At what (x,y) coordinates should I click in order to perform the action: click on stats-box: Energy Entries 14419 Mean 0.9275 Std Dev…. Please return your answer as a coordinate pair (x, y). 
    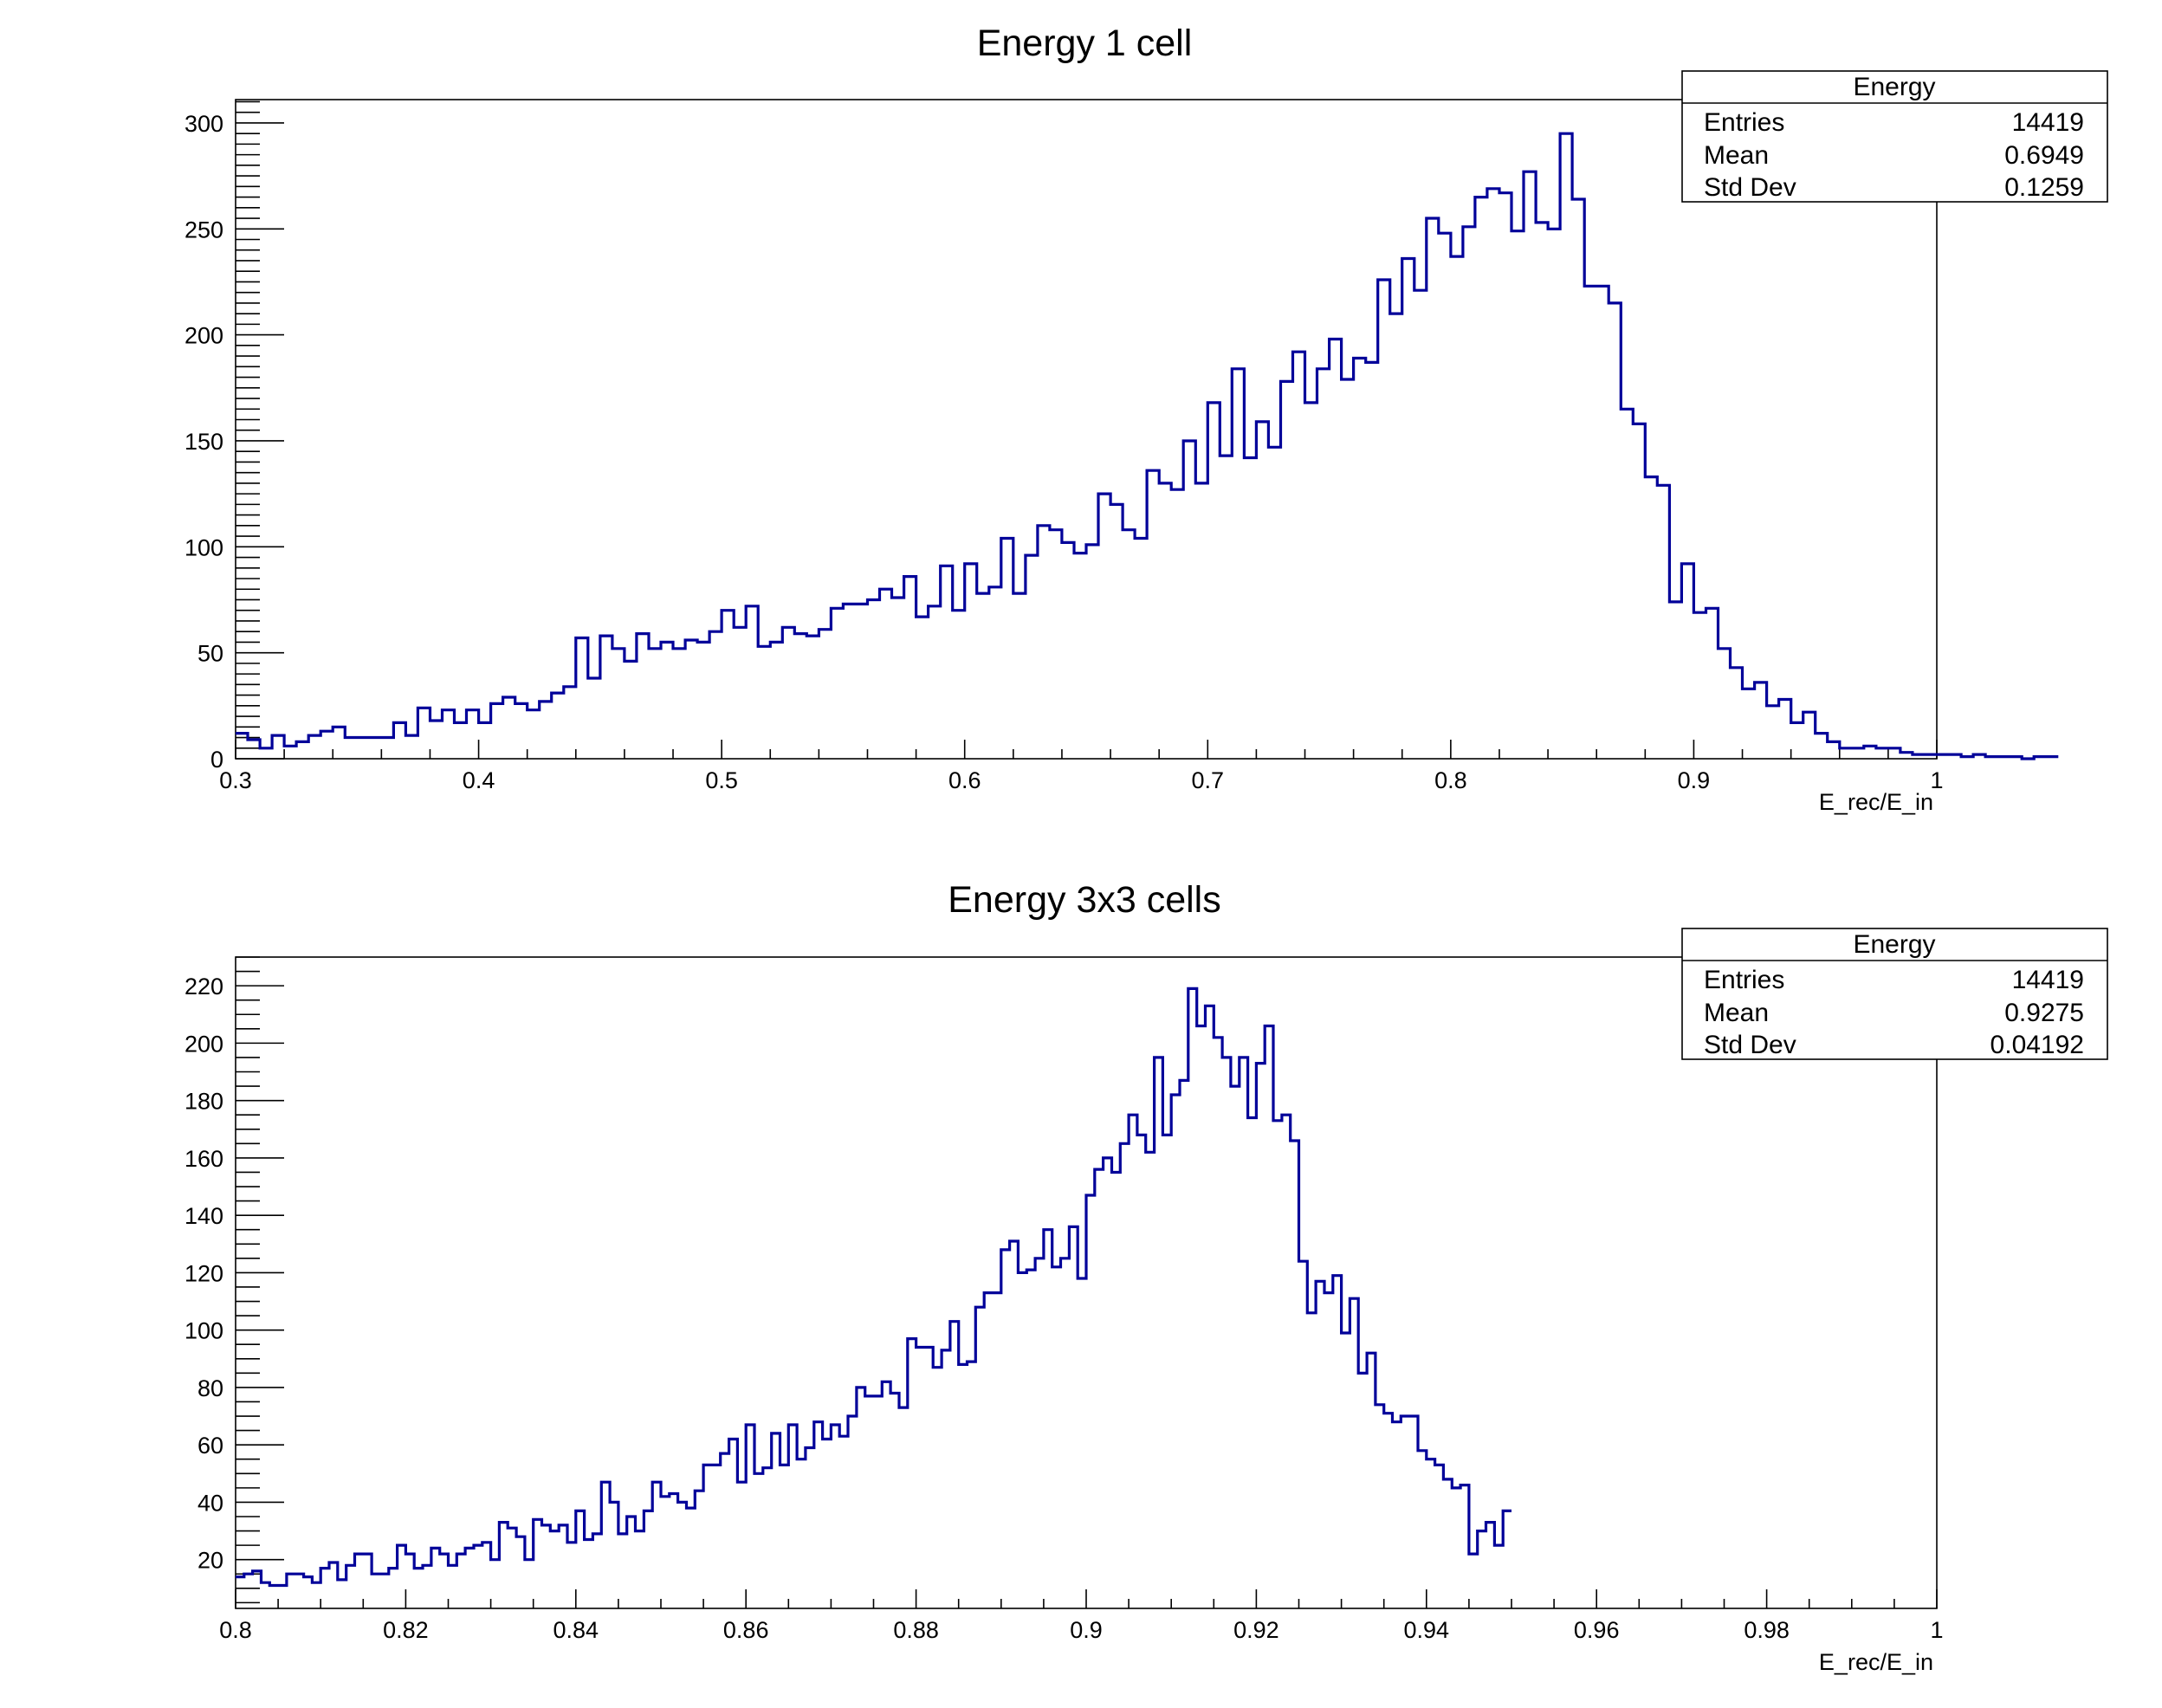
    Looking at the image, I should click on (1895, 994).